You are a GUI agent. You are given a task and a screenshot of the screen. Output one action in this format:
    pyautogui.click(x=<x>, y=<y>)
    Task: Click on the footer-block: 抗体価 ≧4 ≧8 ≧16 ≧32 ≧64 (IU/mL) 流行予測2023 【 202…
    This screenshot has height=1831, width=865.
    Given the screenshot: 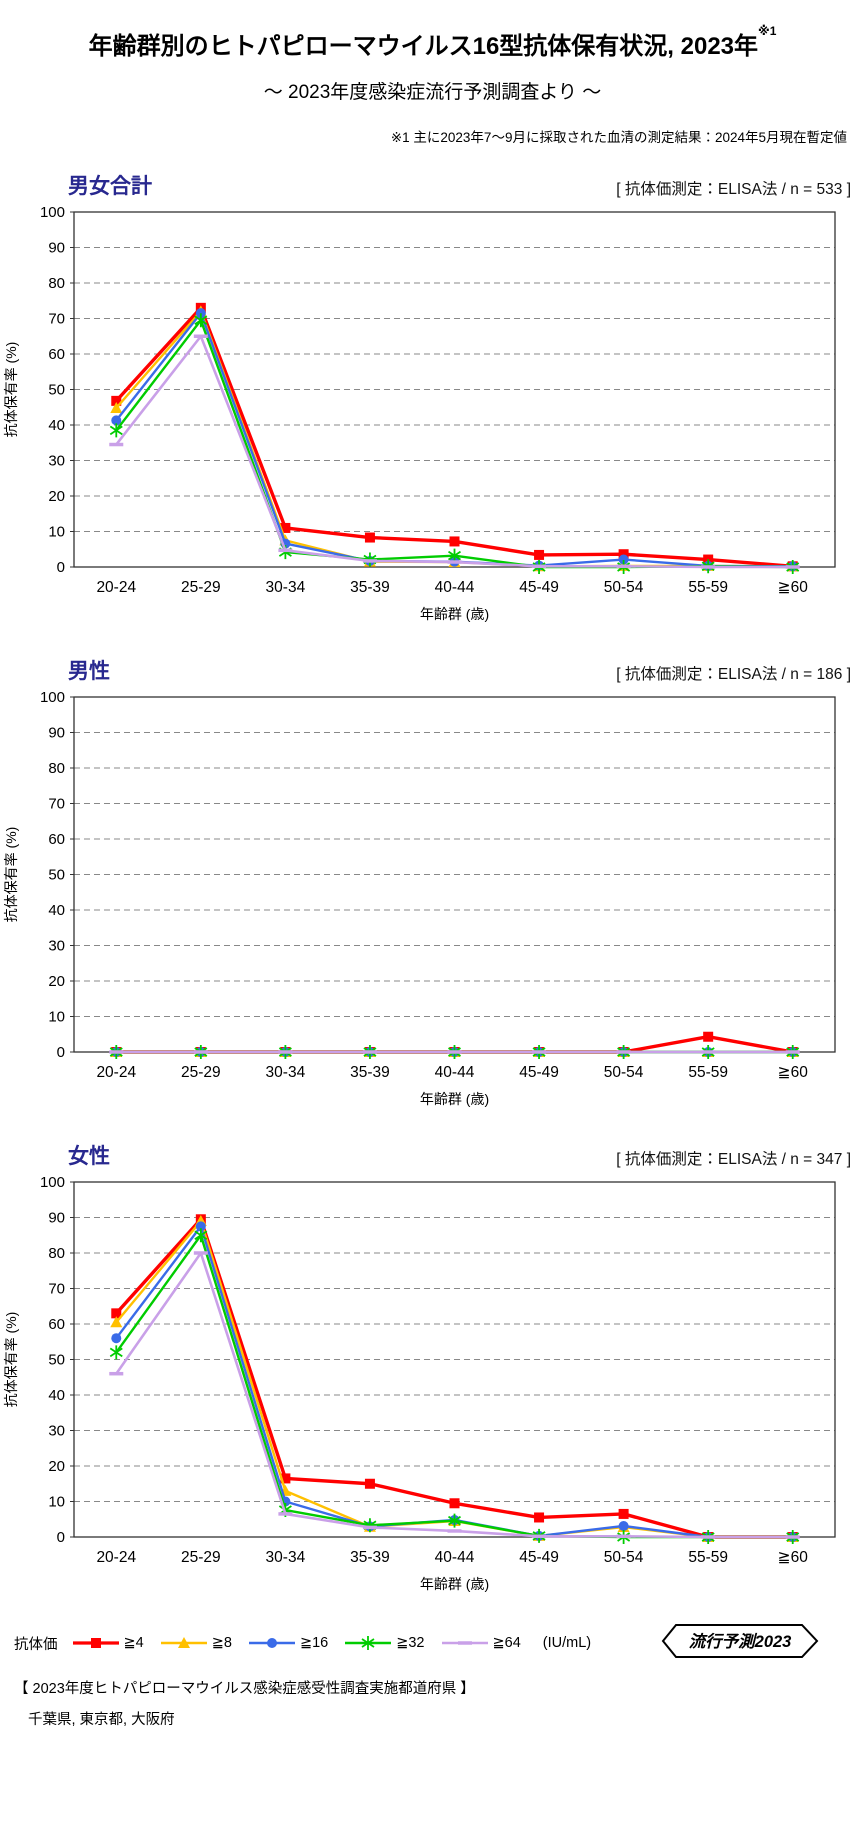 What is the action you would take?
    pyautogui.click(x=432, y=1676)
    